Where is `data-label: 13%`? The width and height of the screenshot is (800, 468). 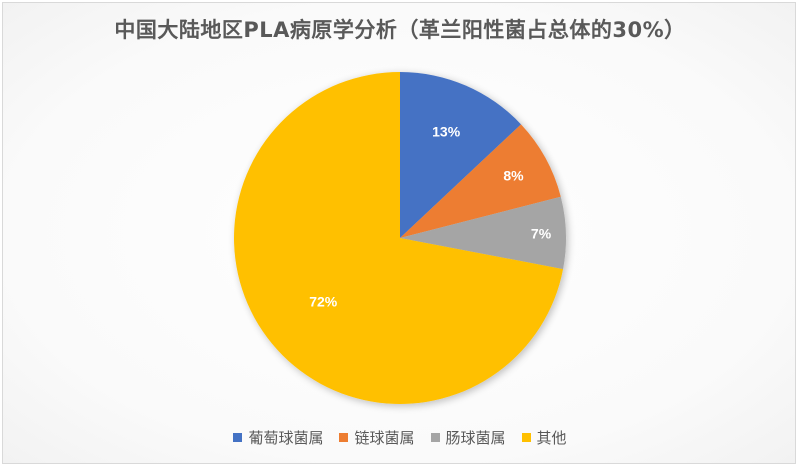 data-label: 13% is located at coordinates (446, 131).